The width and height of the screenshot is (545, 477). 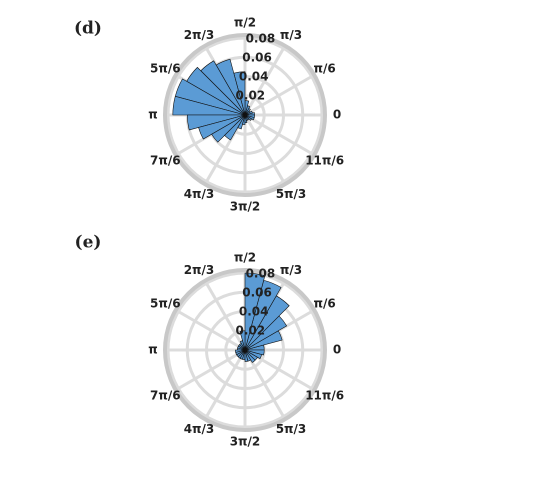 What do you see at coordinates (88, 243) in the screenshot?
I see `panel-label: (e)` at bounding box center [88, 243].